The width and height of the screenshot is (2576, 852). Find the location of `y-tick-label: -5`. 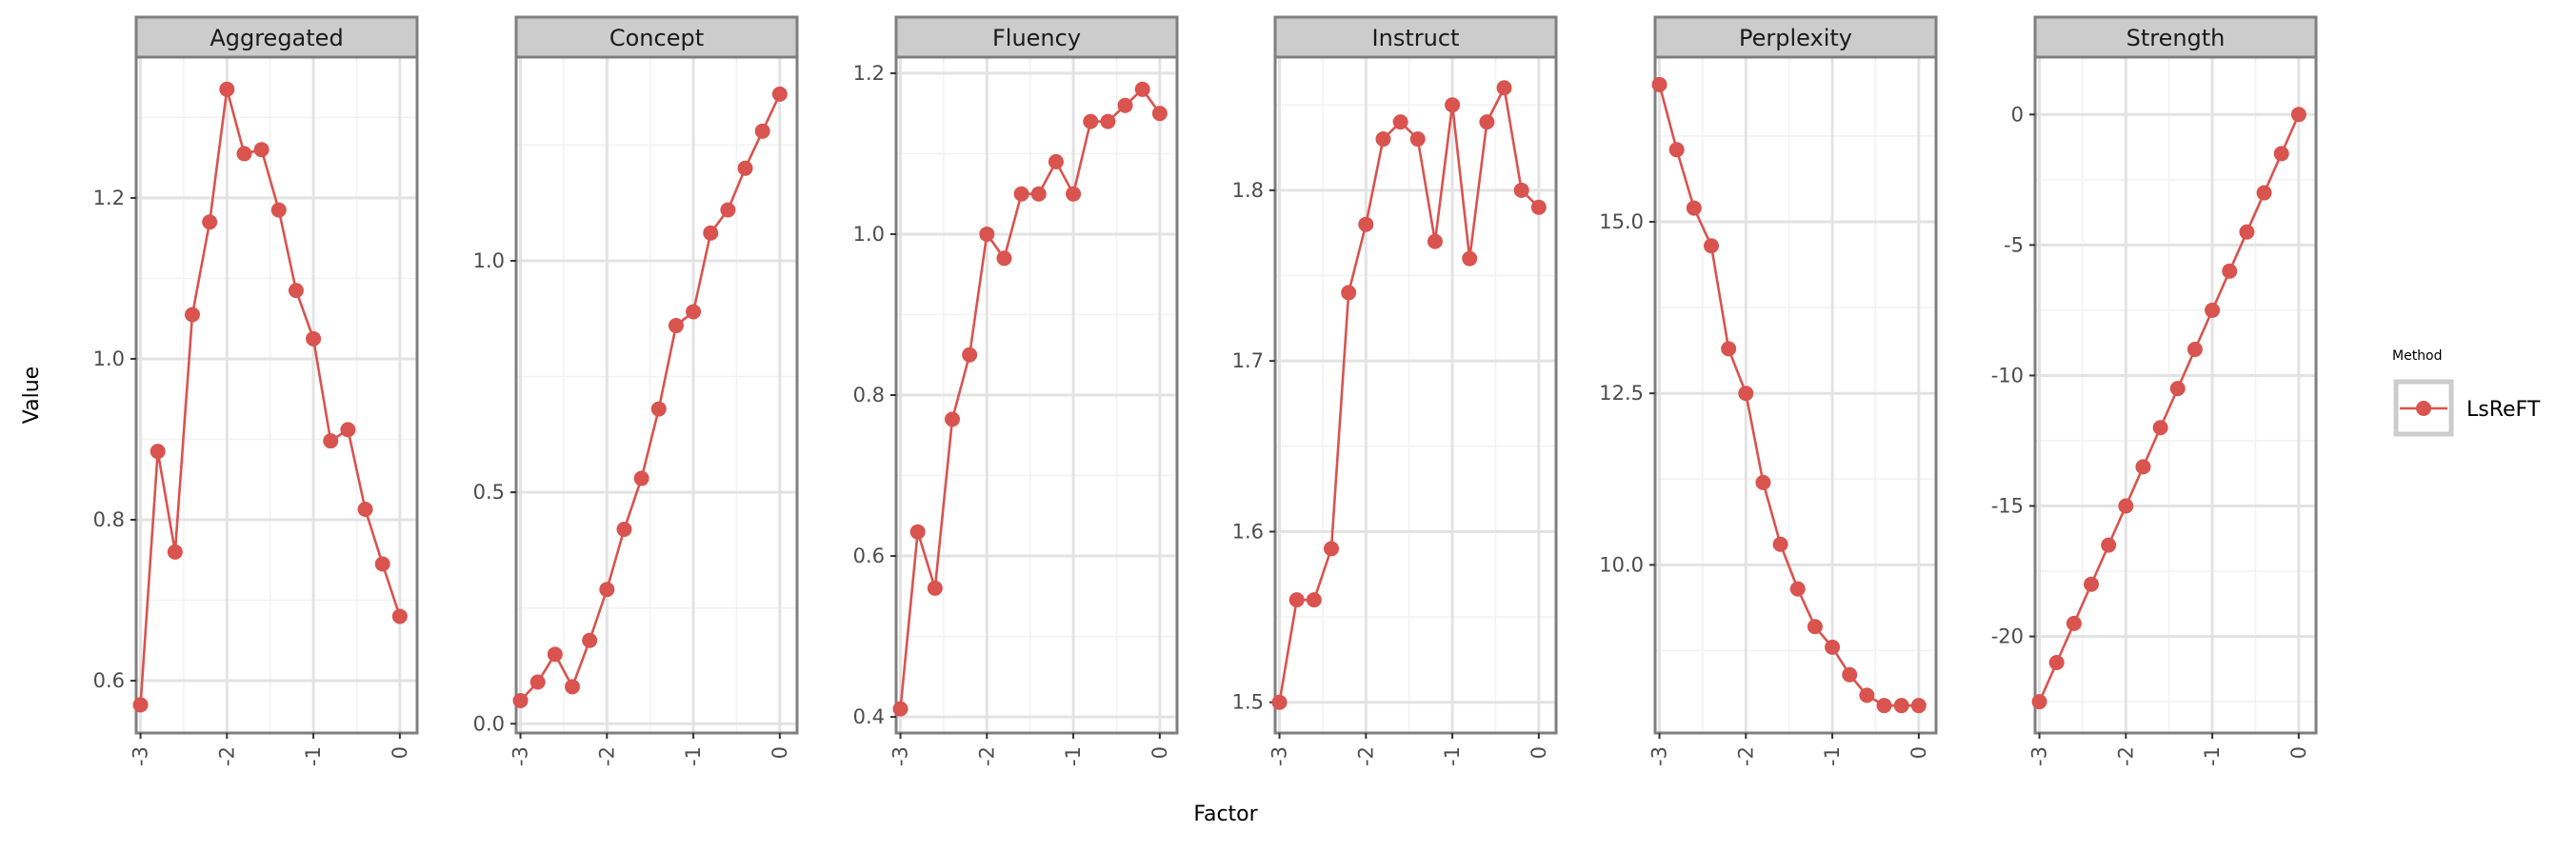

y-tick-label: -5 is located at coordinates (2014, 244).